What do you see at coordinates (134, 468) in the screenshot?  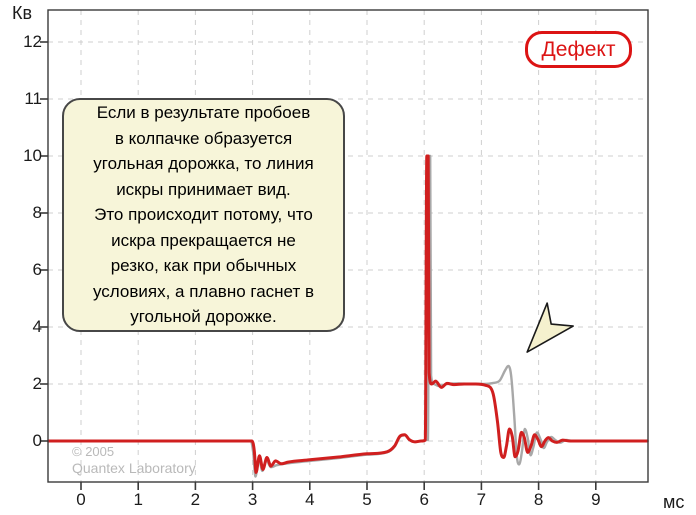 I see `copyright-lab: Quantex Laboratory` at bounding box center [134, 468].